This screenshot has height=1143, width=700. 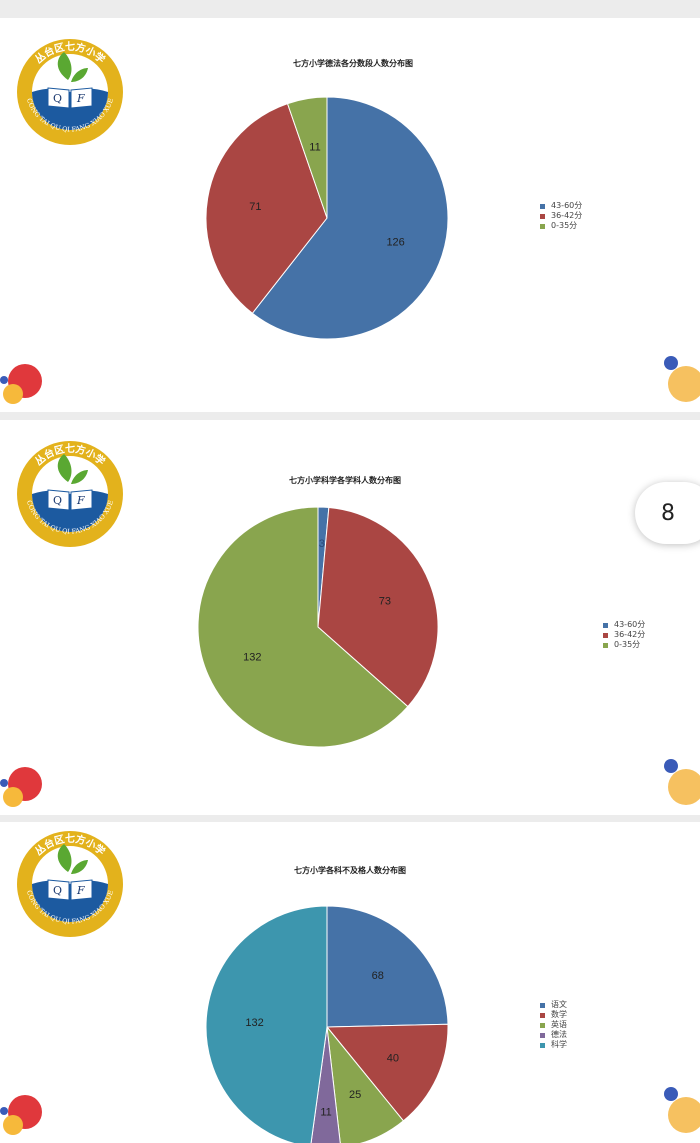 I want to click on pie-chart: 3 73 132, so click(x=318, y=627).